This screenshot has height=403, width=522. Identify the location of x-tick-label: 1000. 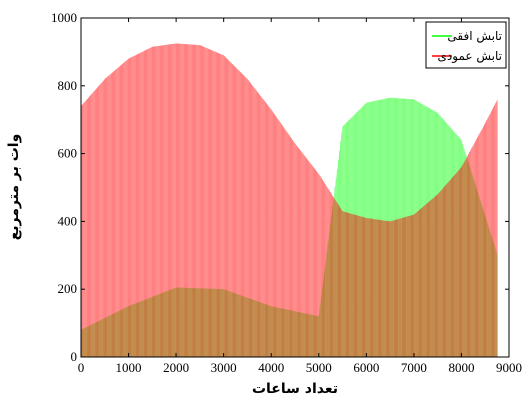
(129, 367).